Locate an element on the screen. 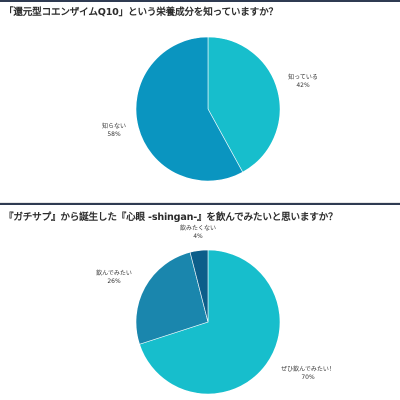 This screenshot has height=400, width=400. pie-slice-definitely is located at coordinates (210, 322).